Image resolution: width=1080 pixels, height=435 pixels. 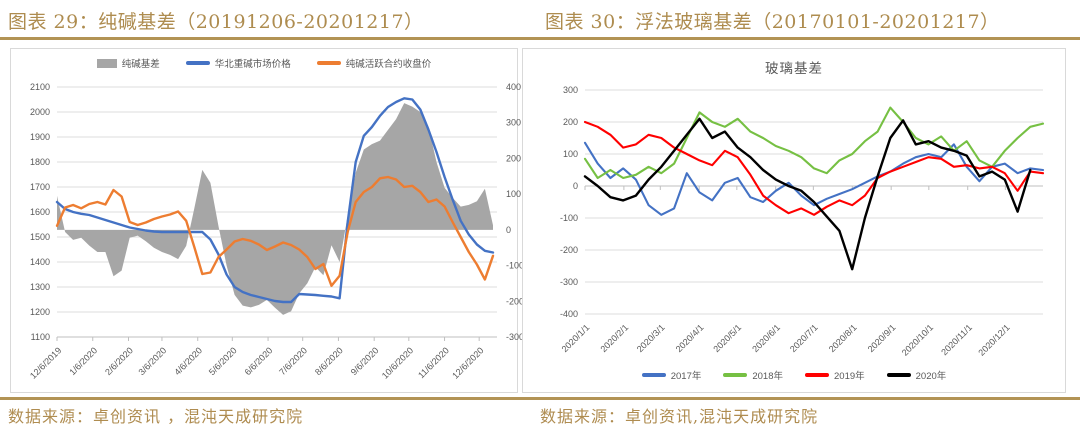 What do you see at coordinates (388, 64) in the screenshot?
I see `legend-label: 纯碱活跃合约收盘价` at bounding box center [388, 64].